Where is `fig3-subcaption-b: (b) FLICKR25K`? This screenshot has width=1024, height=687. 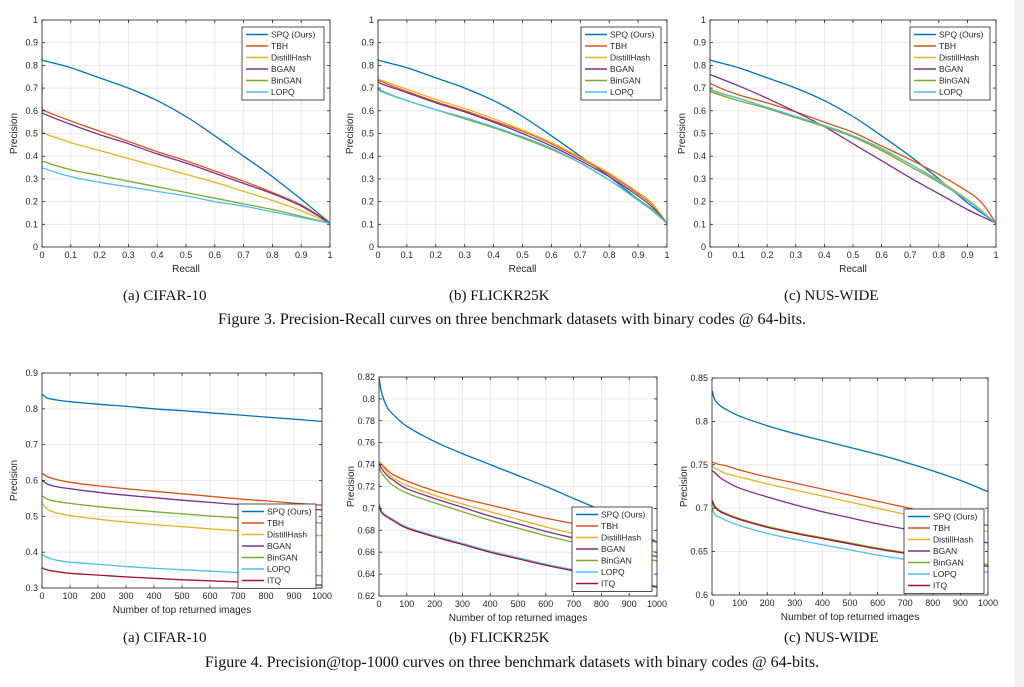
fig3-subcaption-b: (b) FLICKR25K is located at coordinates (499, 296).